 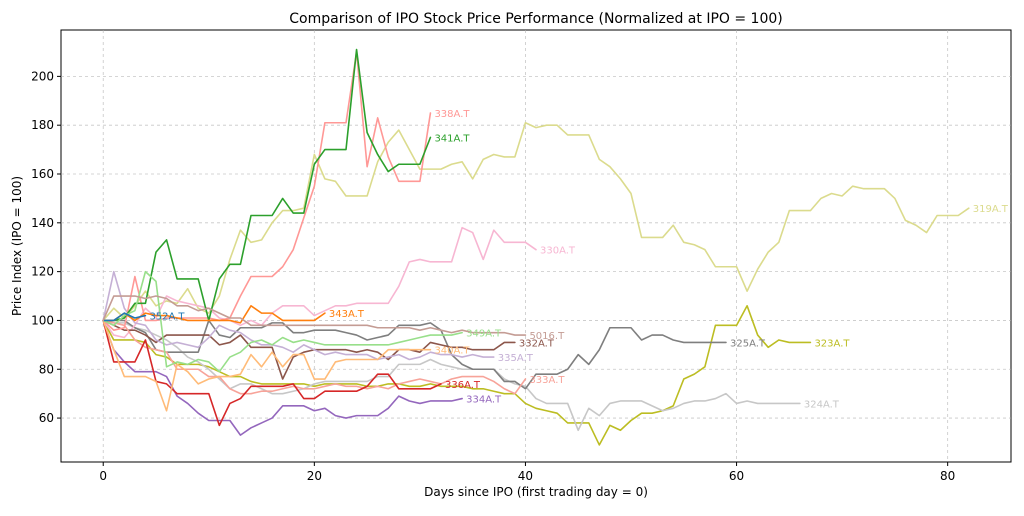 What do you see at coordinates (832, 343) in the screenshot?
I see `series-end-label: 323A.T` at bounding box center [832, 343].